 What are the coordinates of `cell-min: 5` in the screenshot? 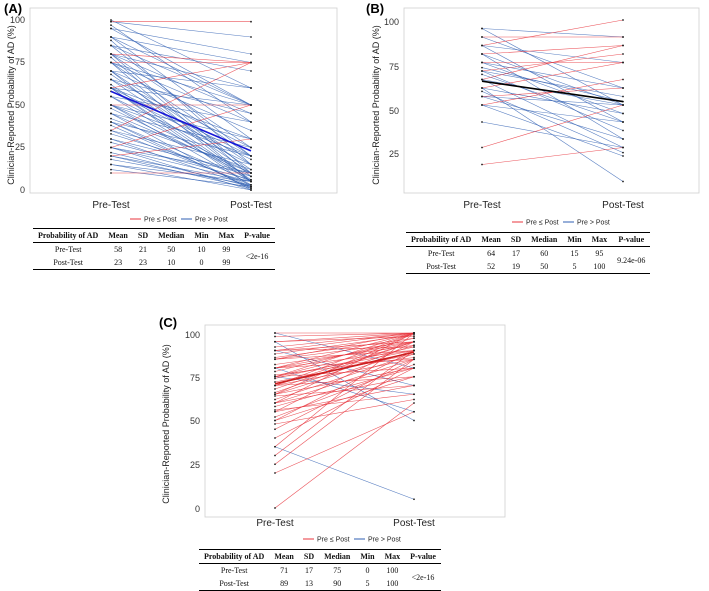 It's located at (367, 584).